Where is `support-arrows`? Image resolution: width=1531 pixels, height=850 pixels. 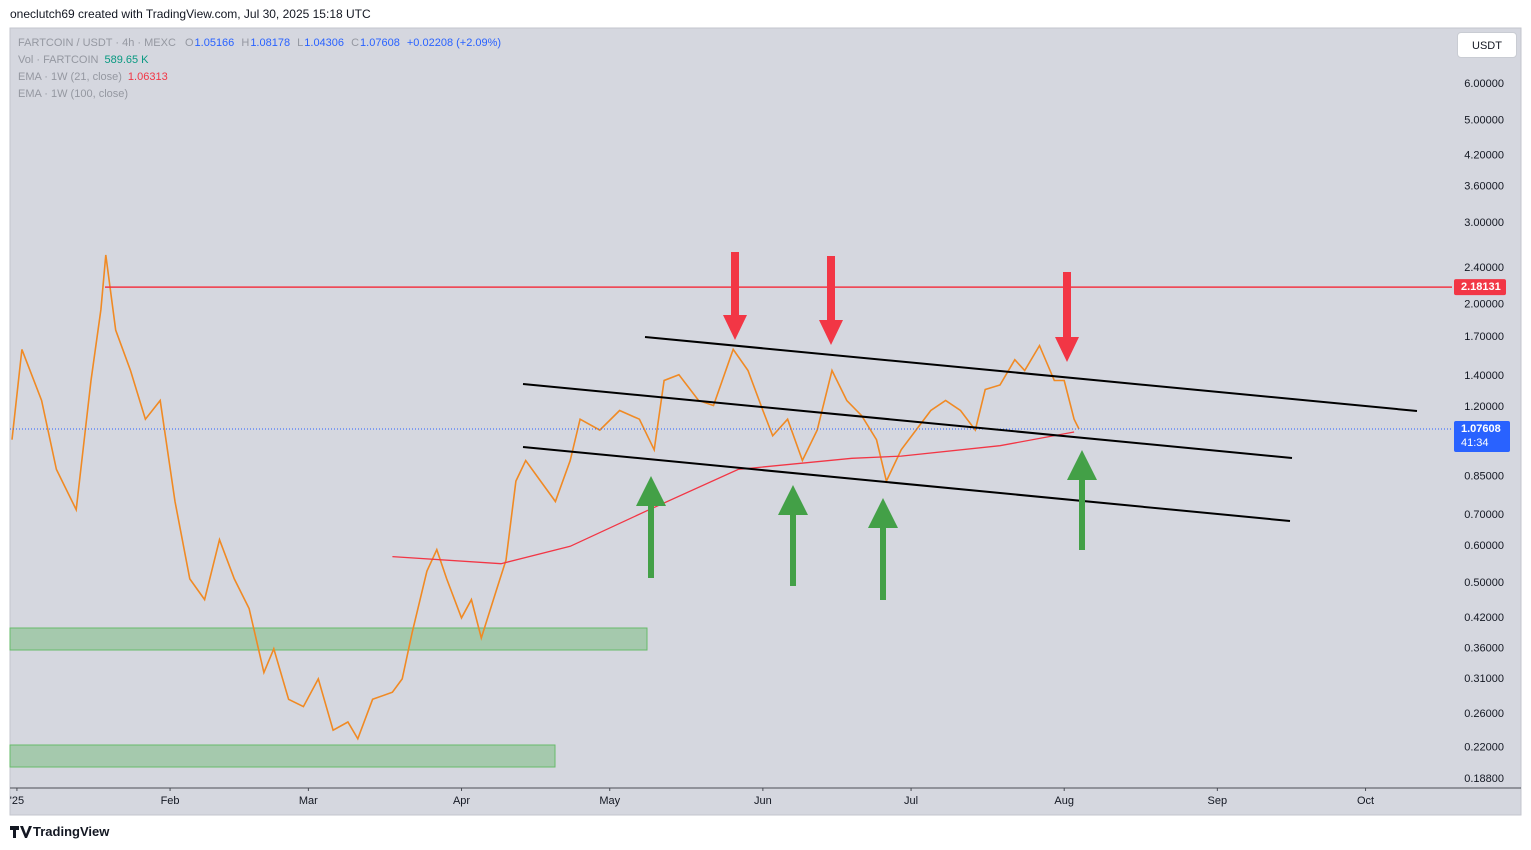 support-arrows is located at coordinates (866, 525).